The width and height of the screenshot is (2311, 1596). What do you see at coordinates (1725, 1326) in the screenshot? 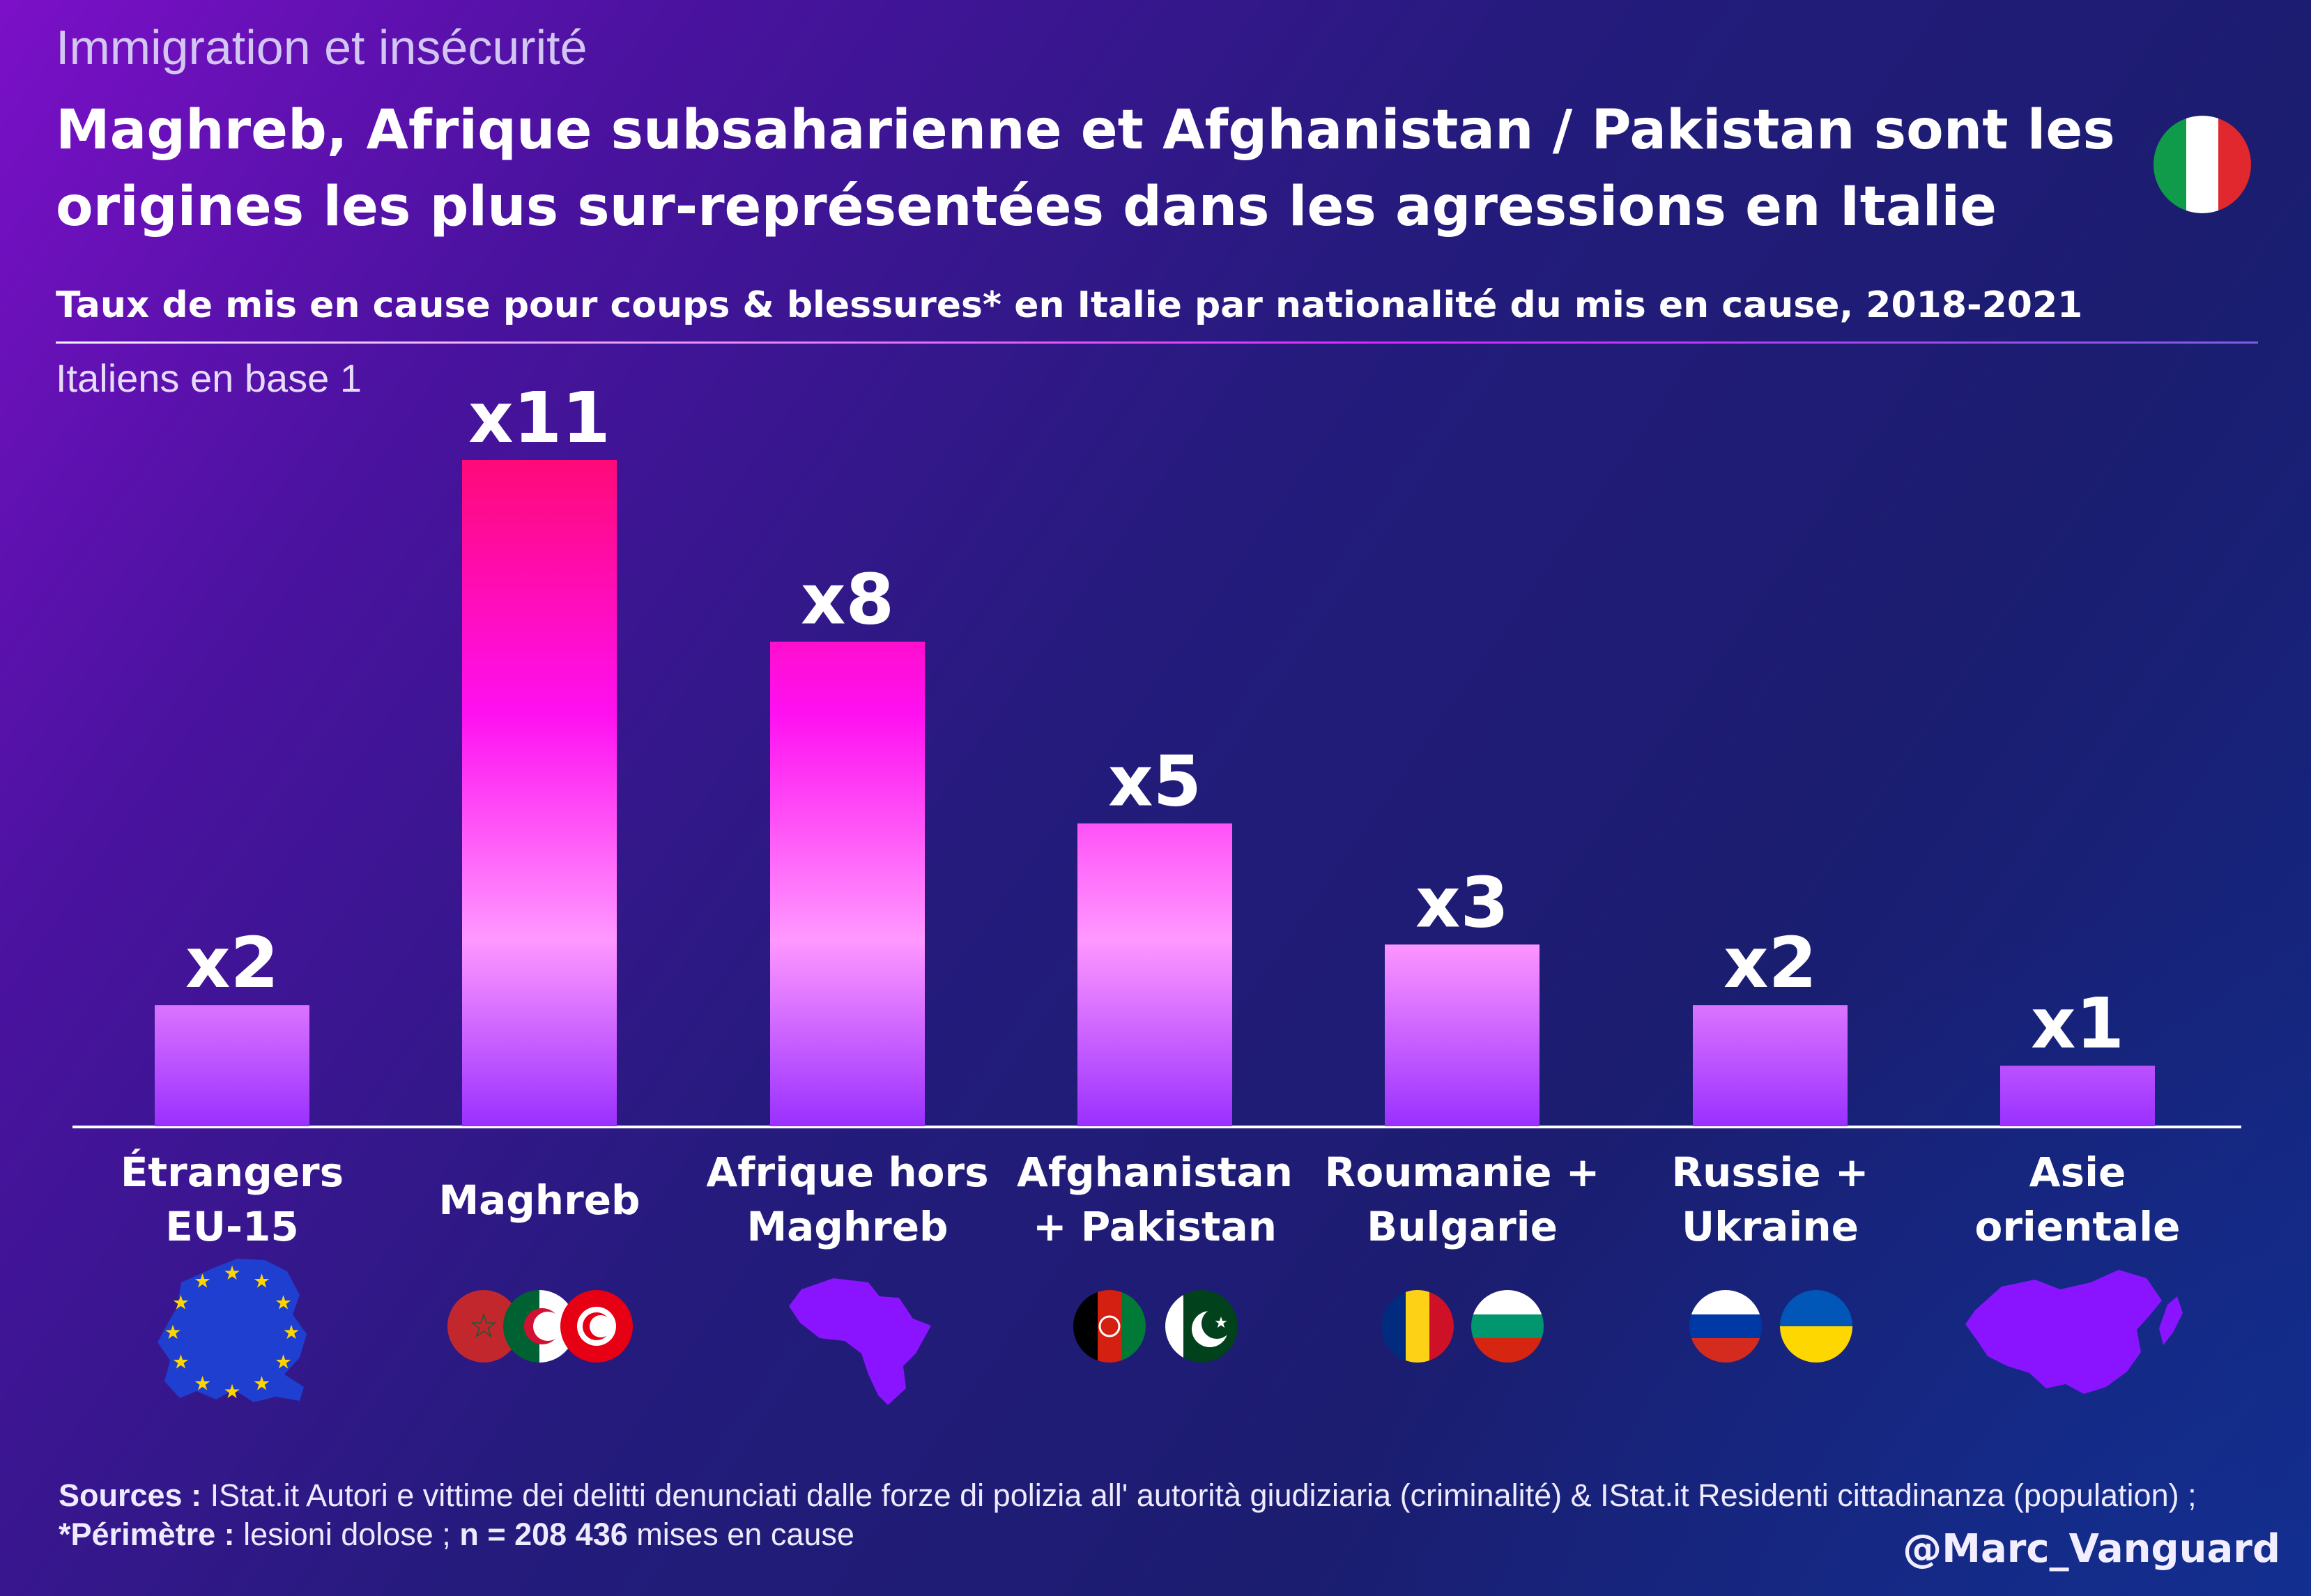
I see `russia-flag-icon` at bounding box center [1725, 1326].